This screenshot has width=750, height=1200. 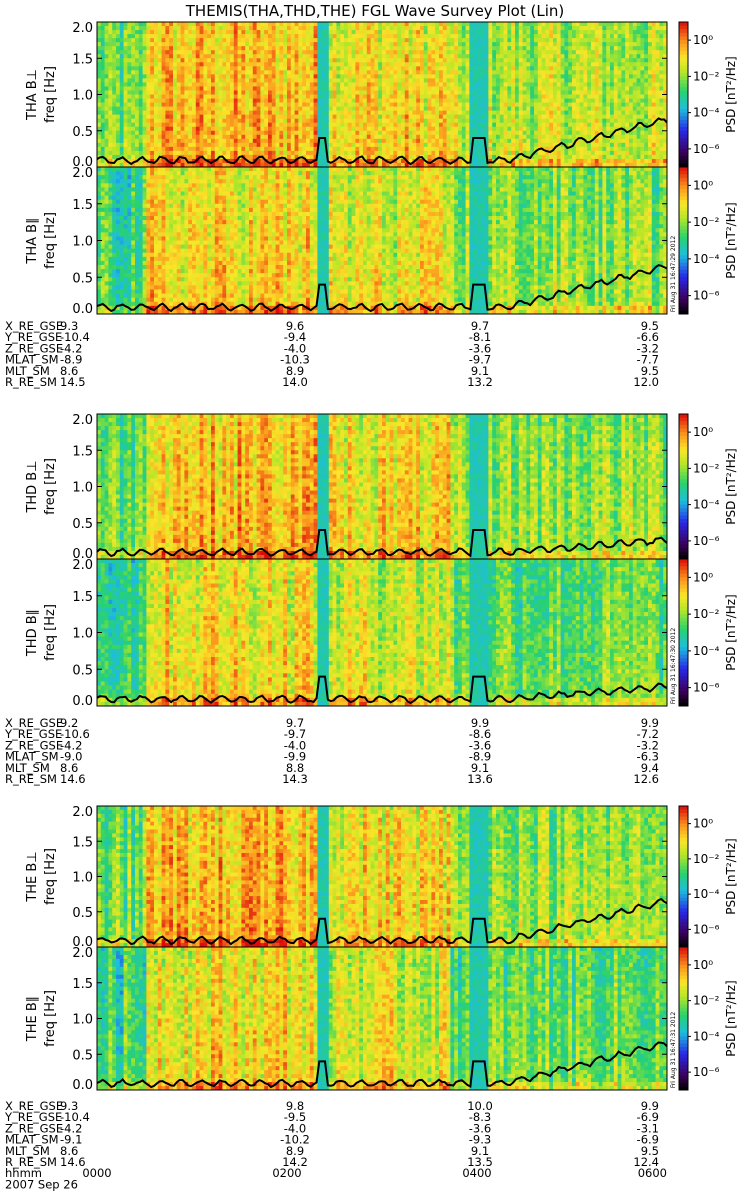 What do you see at coordinates (73, 382) in the screenshot?
I see `orbit-value: 14.5` at bounding box center [73, 382].